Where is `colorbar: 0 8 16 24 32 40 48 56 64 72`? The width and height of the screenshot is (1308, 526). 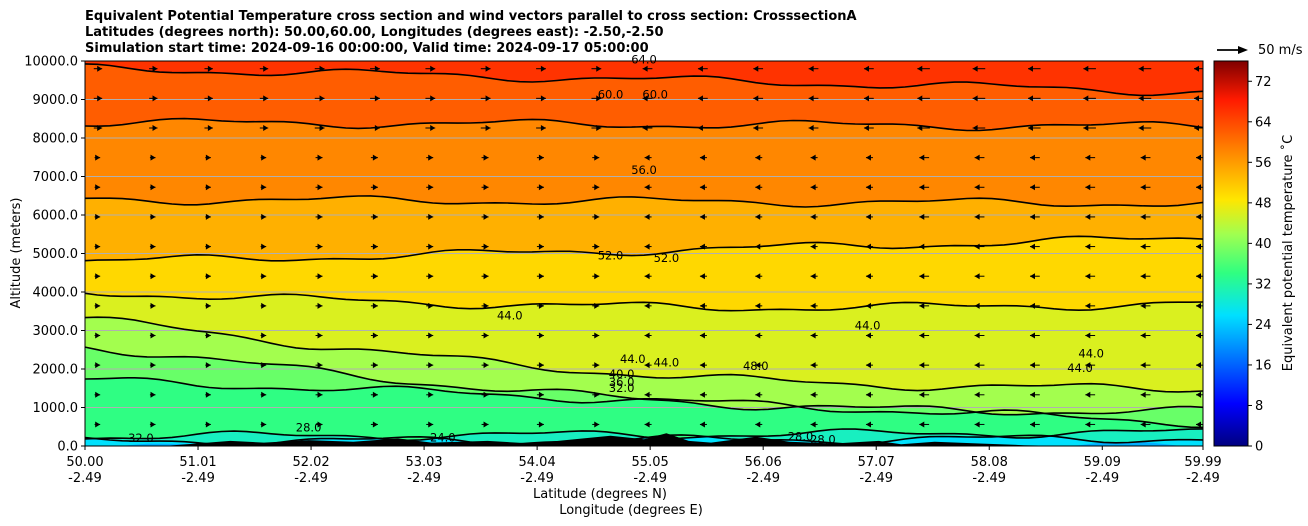
colorbar: 0 8 16 24 32 40 48 56 64 72 is located at coordinates (1242, 257).